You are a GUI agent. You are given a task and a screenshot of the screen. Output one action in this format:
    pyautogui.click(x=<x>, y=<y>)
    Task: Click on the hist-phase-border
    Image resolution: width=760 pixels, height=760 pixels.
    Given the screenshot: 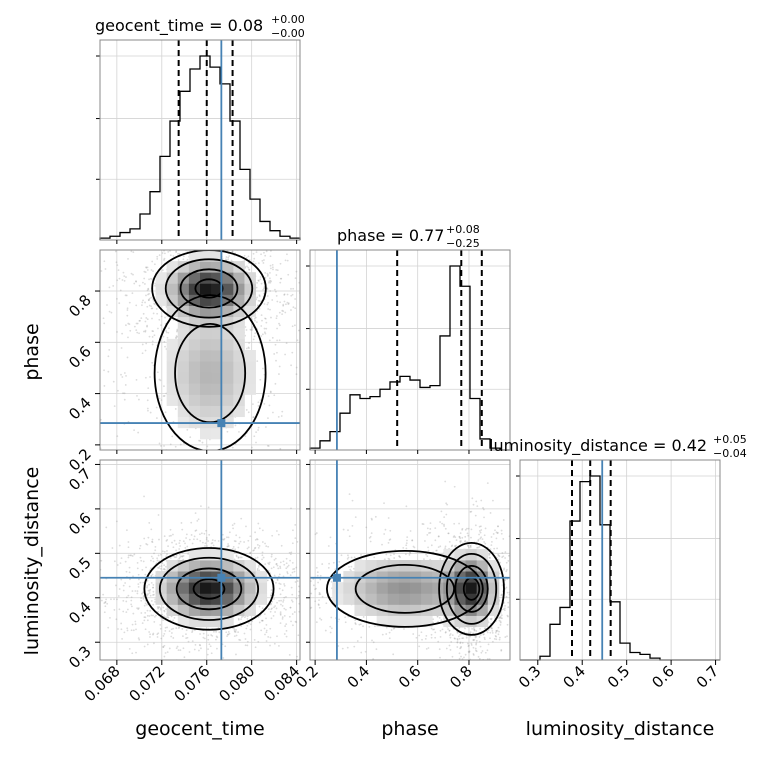 What is the action you would take?
    pyautogui.click(x=410, y=350)
    